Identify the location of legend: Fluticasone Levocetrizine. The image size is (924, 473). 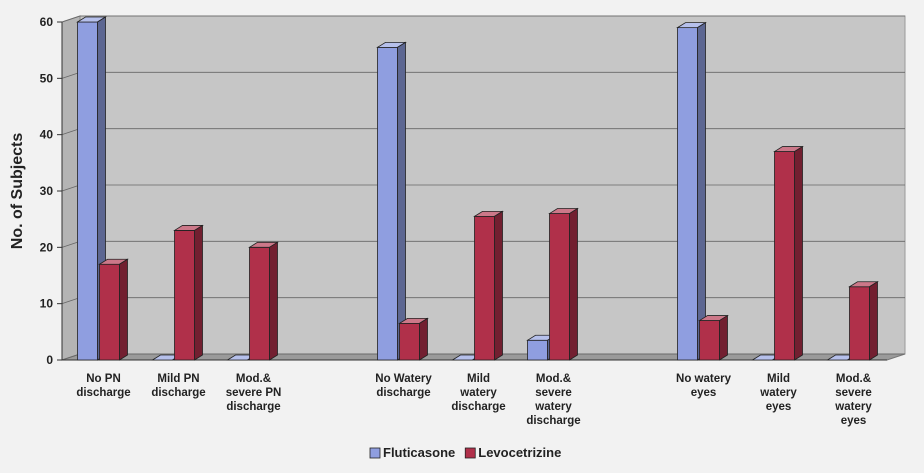
(465, 452).